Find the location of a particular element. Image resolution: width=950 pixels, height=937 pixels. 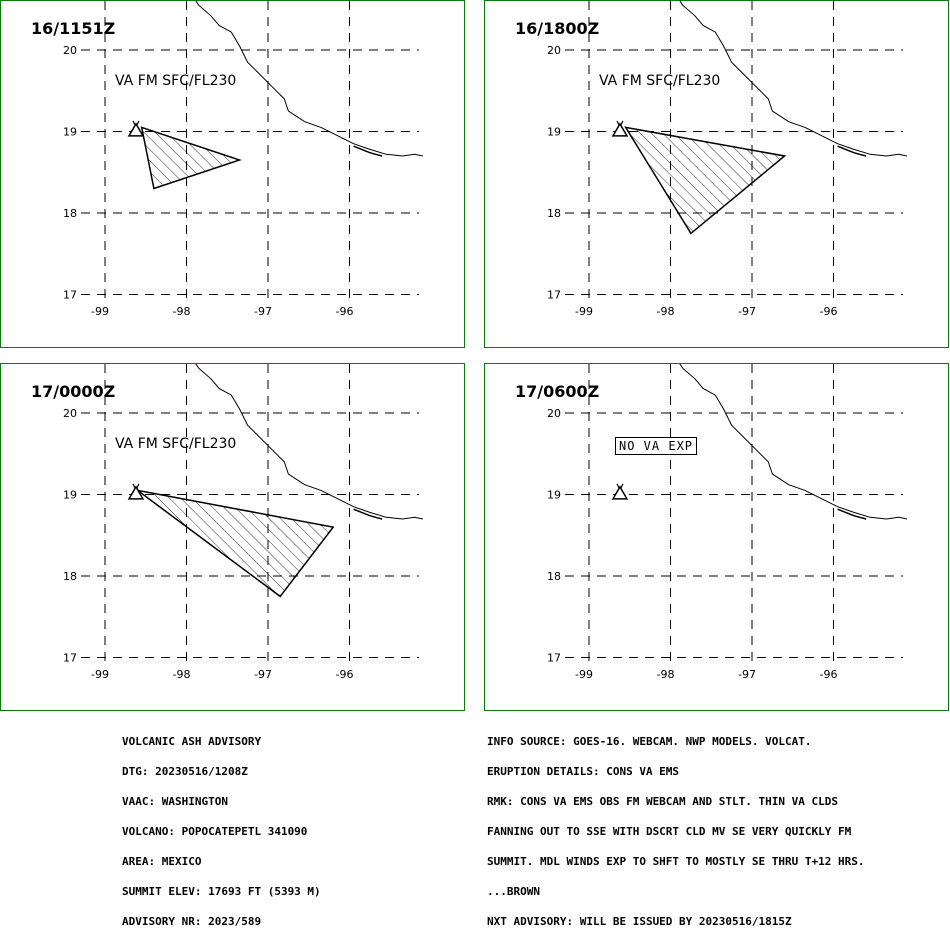

map-canvas-3: 20 19 18 17 -99 -98 -97 -96 is located at coordinates (243, 522).